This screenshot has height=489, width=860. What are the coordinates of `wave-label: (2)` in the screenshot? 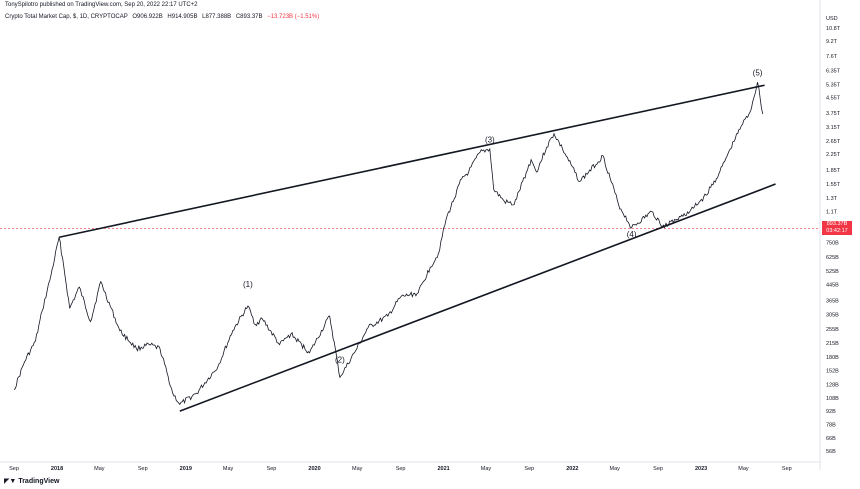 It's located at (340, 360).